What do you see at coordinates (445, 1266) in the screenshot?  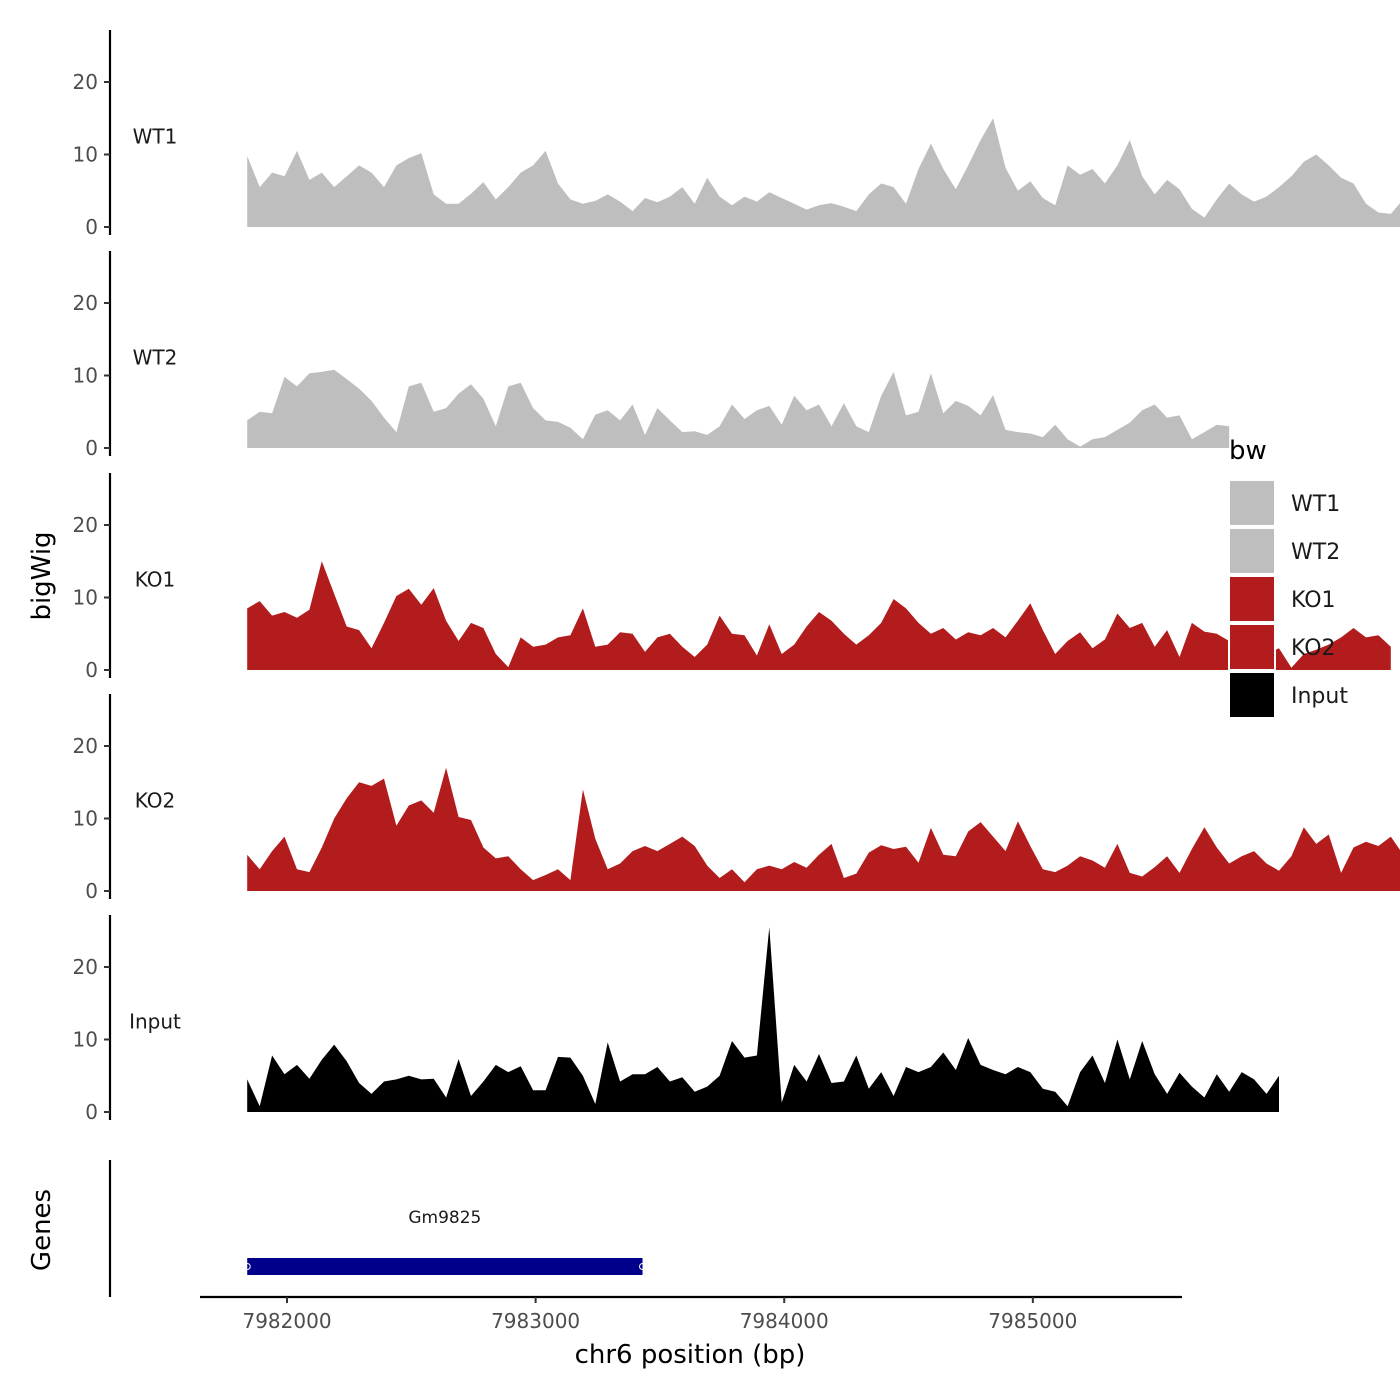 I see `gene-body` at bounding box center [445, 1266].